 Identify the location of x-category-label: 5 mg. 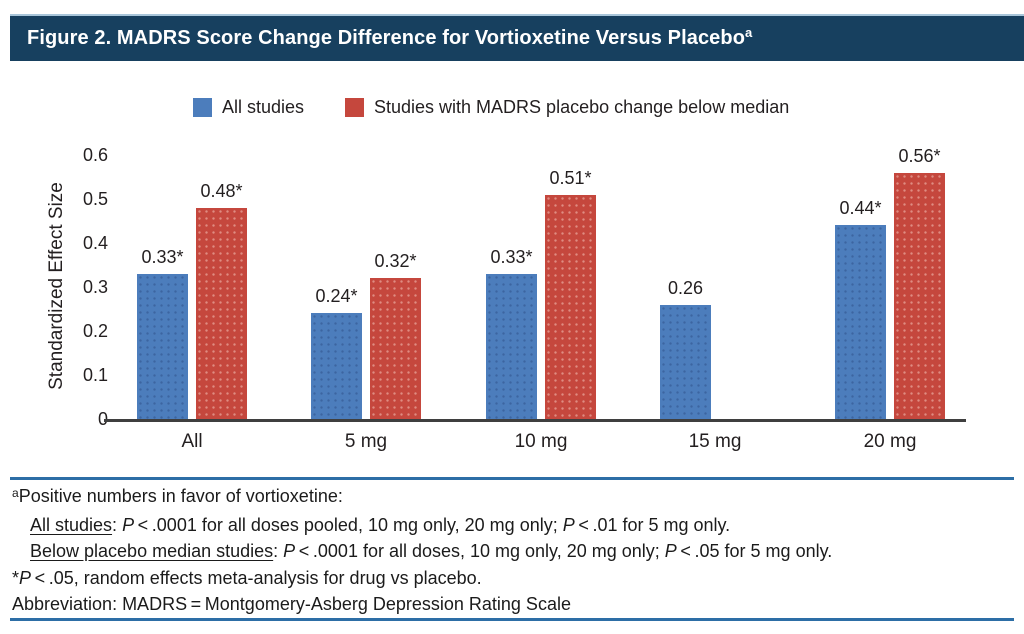
(366, 441).